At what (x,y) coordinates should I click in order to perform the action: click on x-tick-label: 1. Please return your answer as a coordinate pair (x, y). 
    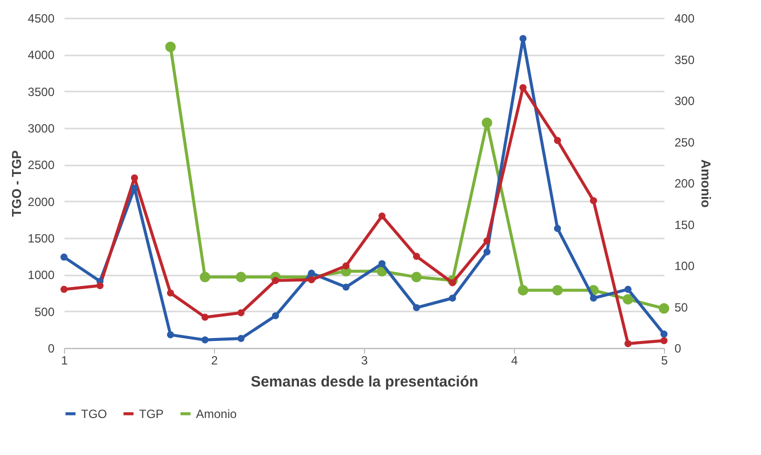
    Looking at the image, I should click on (64, 361).